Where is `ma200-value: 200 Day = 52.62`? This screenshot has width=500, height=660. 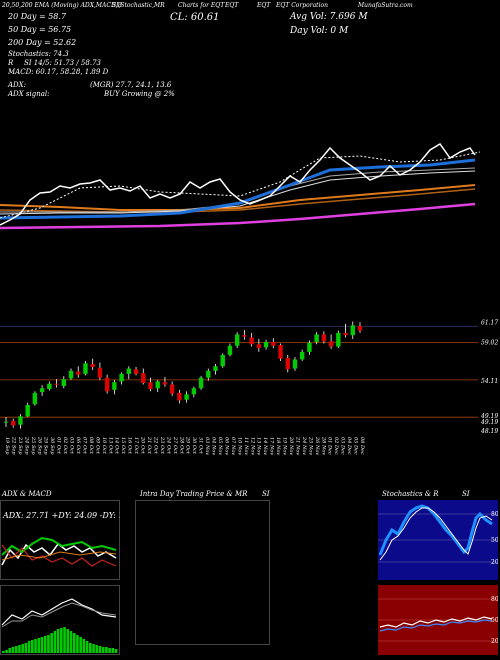 ma200-value: 200 Day = 52.62 is located at coordinates (42, 42).